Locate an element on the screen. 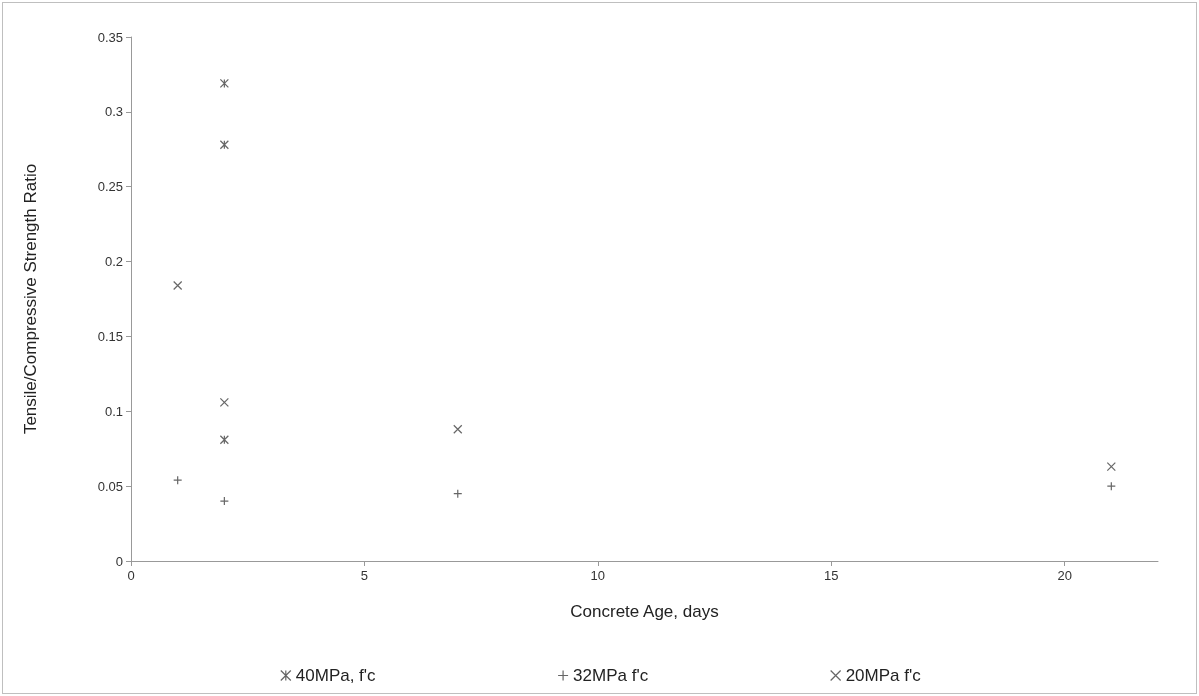 This screenshot has width=1199, height=696. y-tick-label: 0 is located at coordinates (119, 561).